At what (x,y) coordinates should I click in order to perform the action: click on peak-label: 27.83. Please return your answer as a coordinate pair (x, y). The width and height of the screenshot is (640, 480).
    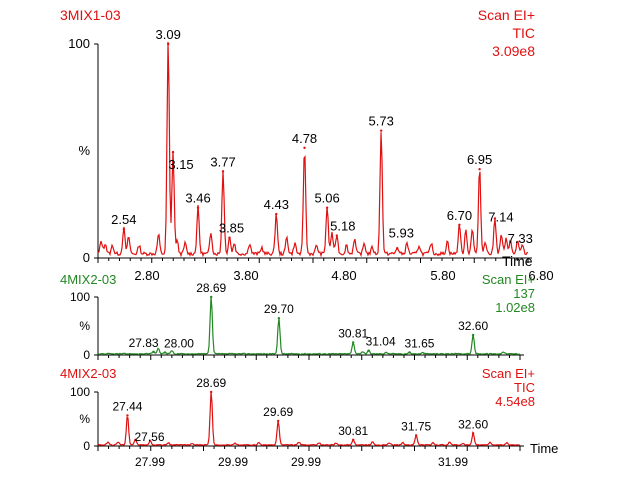
    Looking at the image, I should click on (144, 343).